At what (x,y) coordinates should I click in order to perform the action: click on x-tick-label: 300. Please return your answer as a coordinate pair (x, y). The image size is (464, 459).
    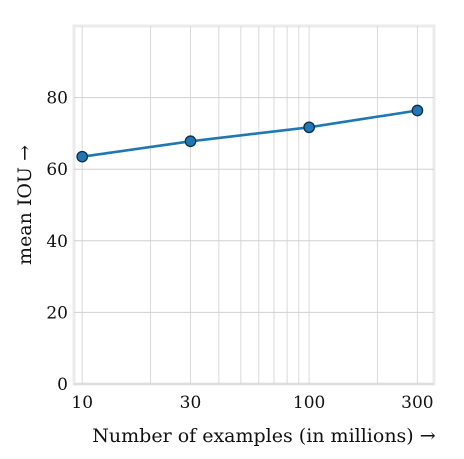
    Looking at the image, I should click on (417, 403).